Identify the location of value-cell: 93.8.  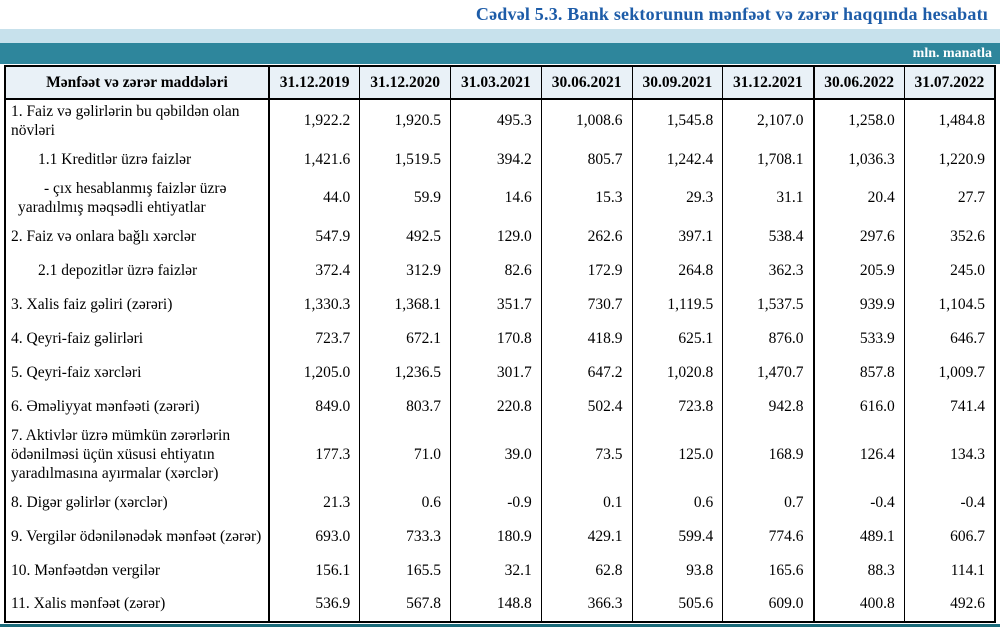
(677, 570).